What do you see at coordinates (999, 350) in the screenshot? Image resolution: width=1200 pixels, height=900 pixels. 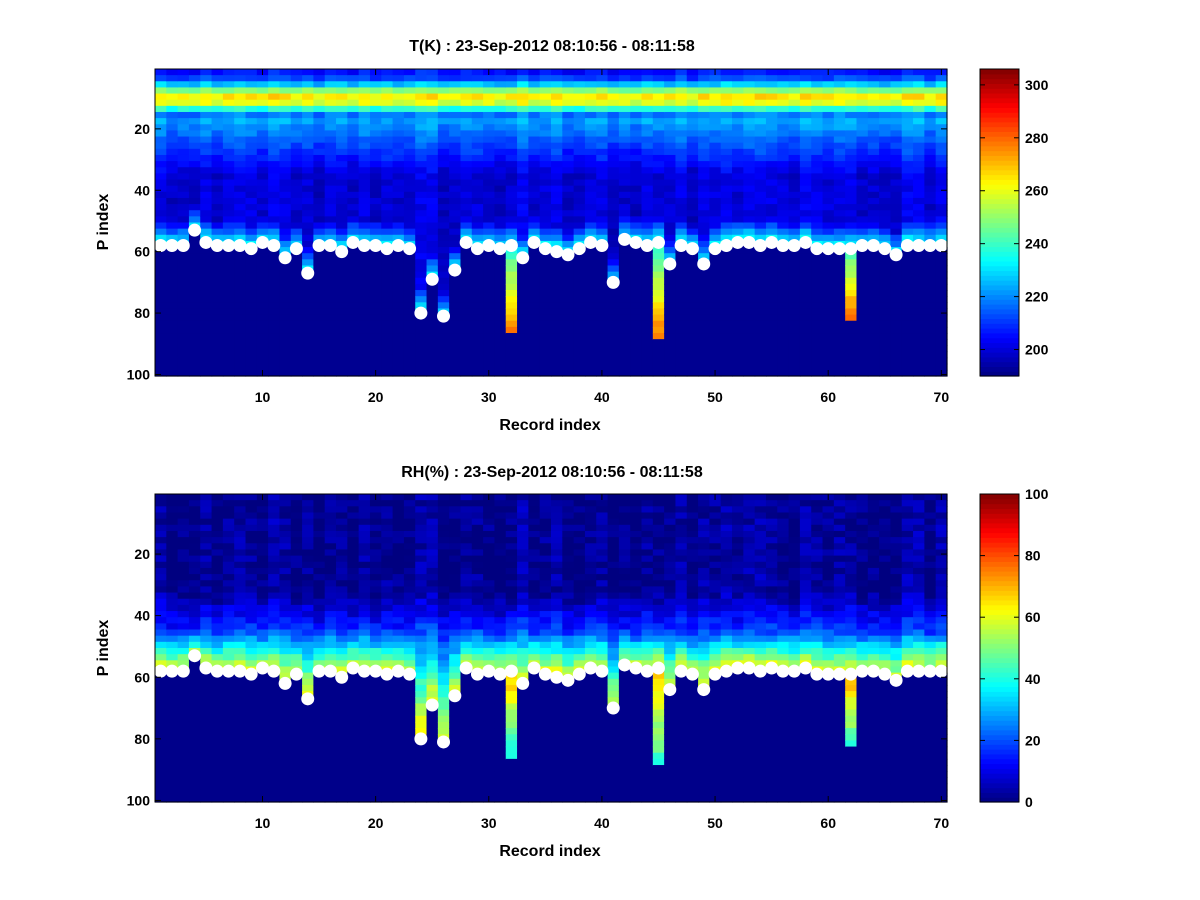 I see `temperature-colorbar-segment` at bounding box center [999, 350].